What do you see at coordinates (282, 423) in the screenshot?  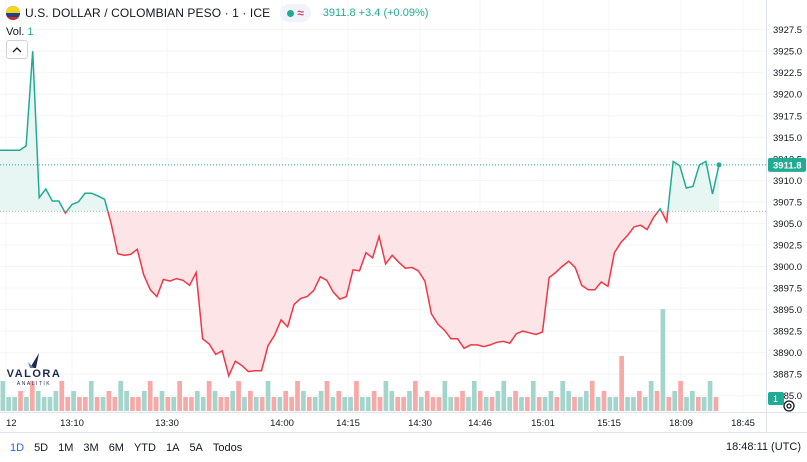 I see `x-tick-label: 14:00` at bounding box center [282, 423].